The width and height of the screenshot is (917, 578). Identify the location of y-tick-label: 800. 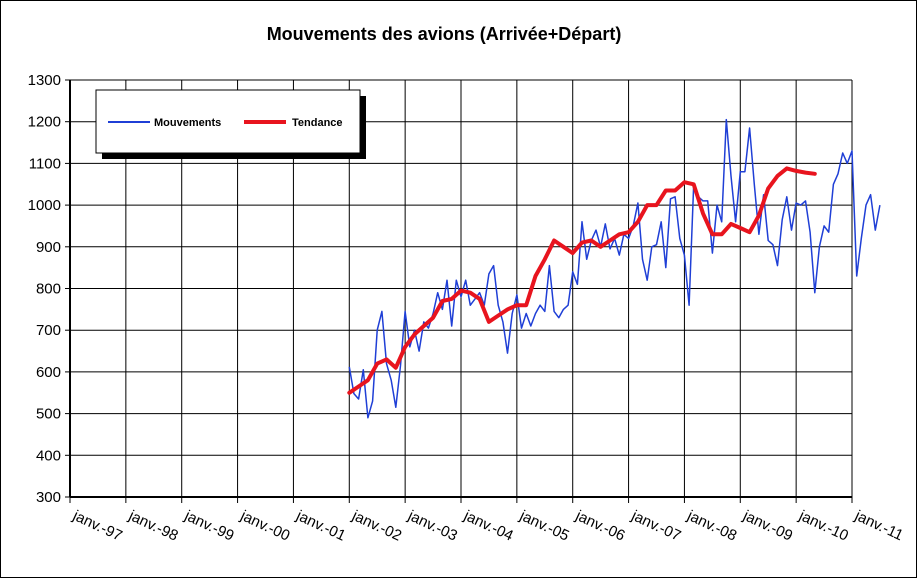
(48, 289).